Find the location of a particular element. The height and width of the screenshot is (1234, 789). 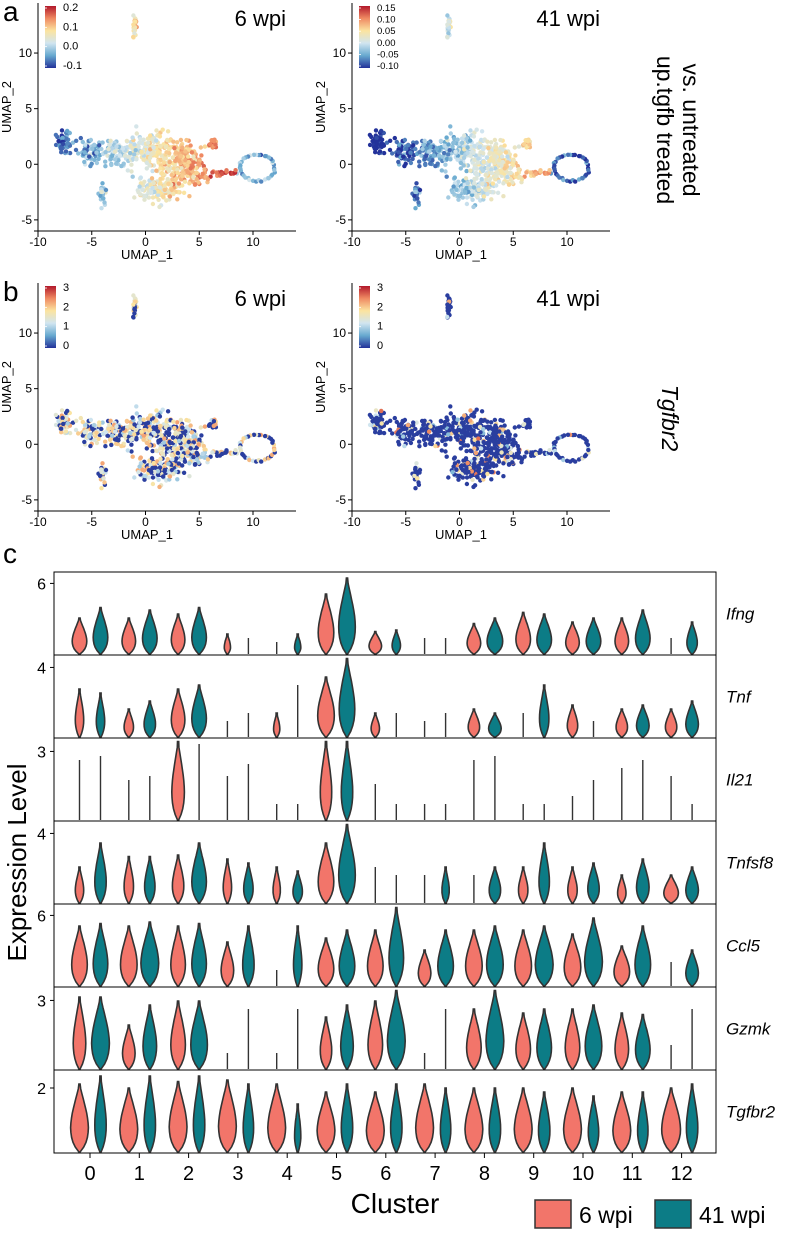

violin-y-label: Expression Level is located at coordinates (17, 863).